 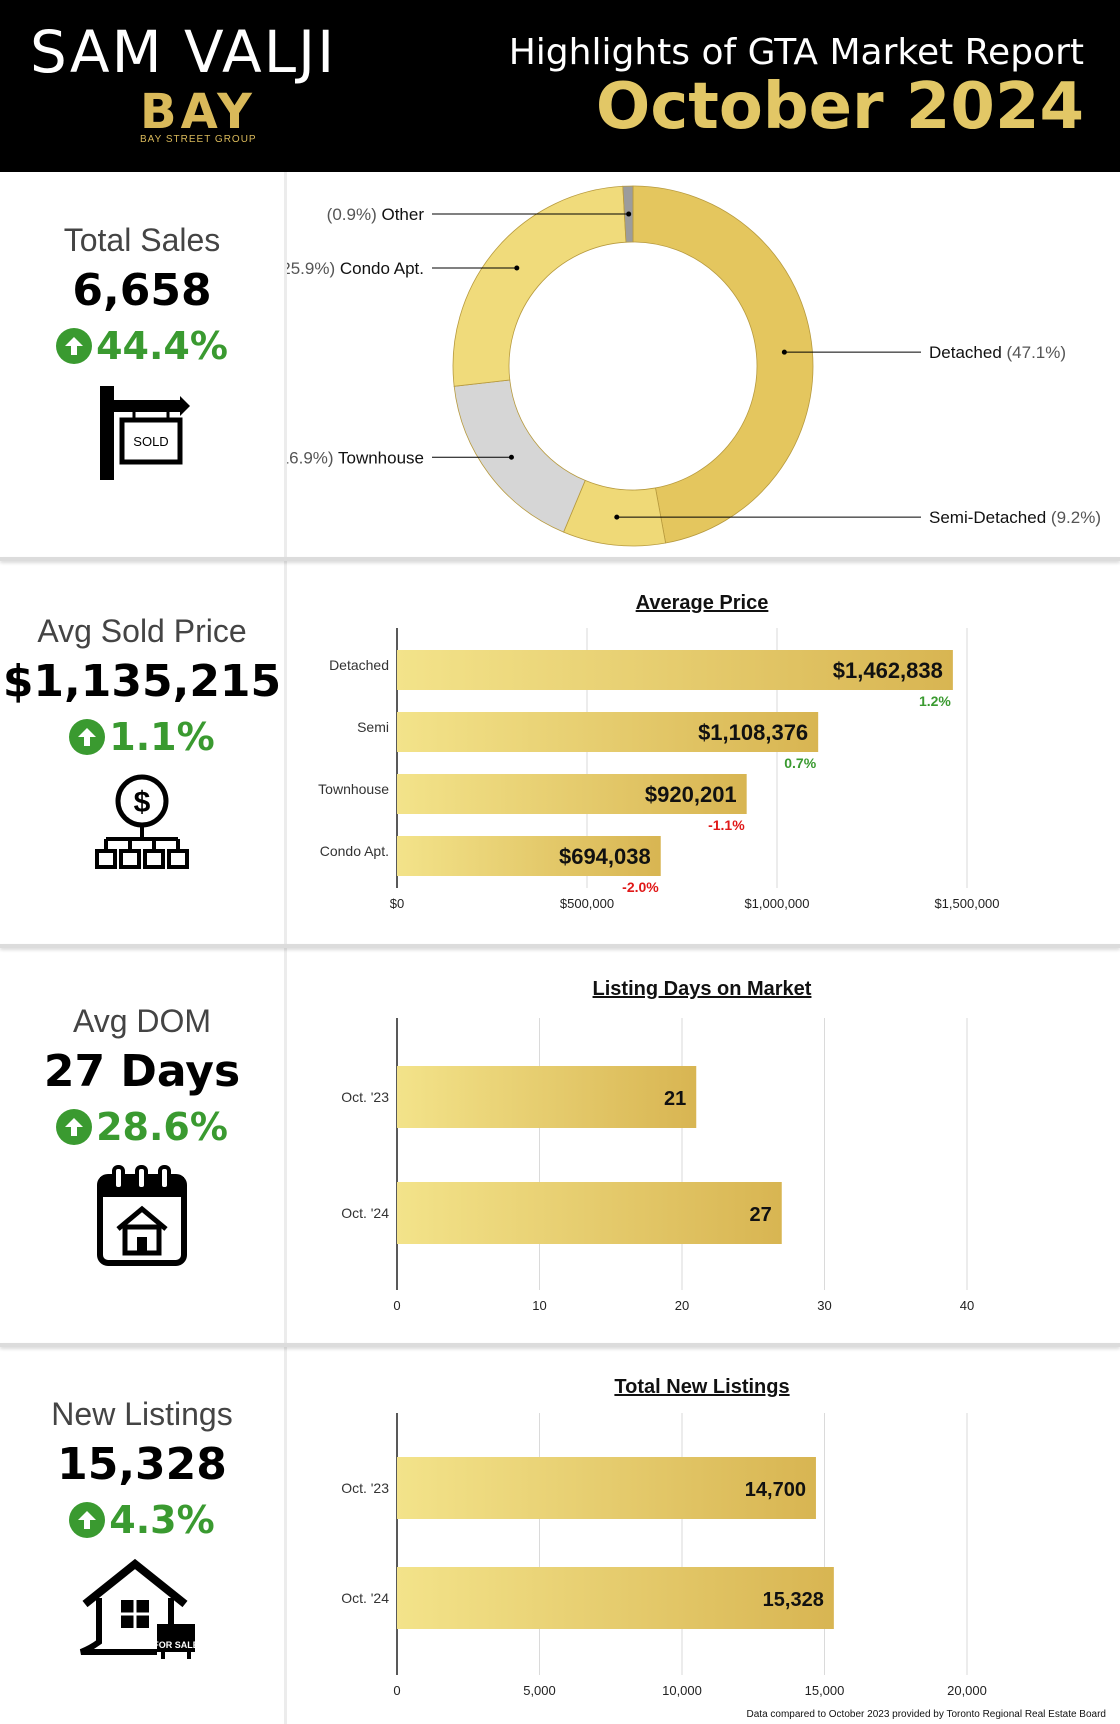 What do you see at coordinates (572, 794) in the screenshot?
I see `bar-townhouse` at bounding box center [572, 794].